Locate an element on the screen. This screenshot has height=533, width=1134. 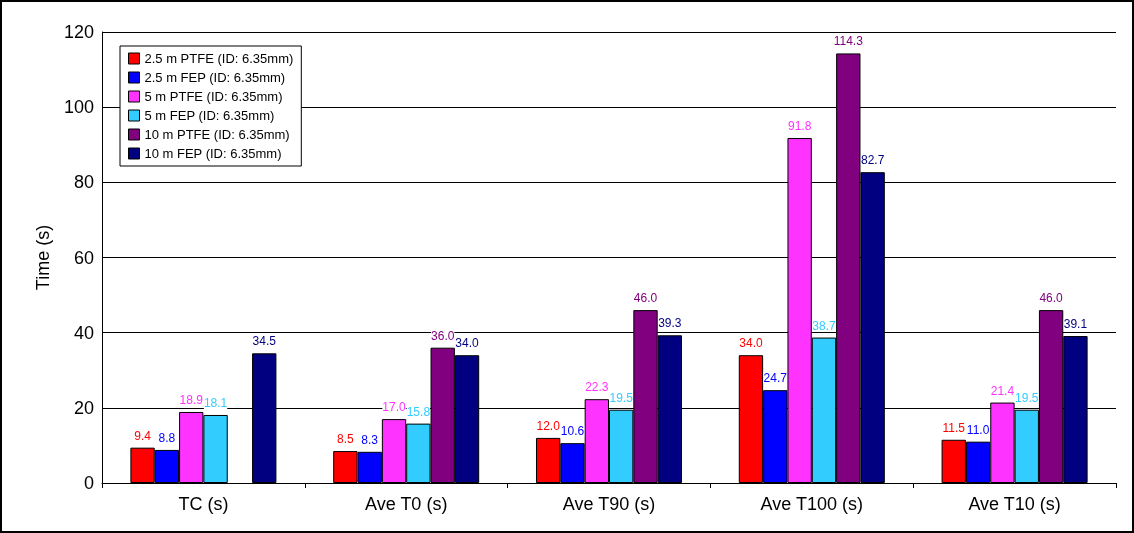
x-tick-label: TC (s) is located at coordinates (203, 504).